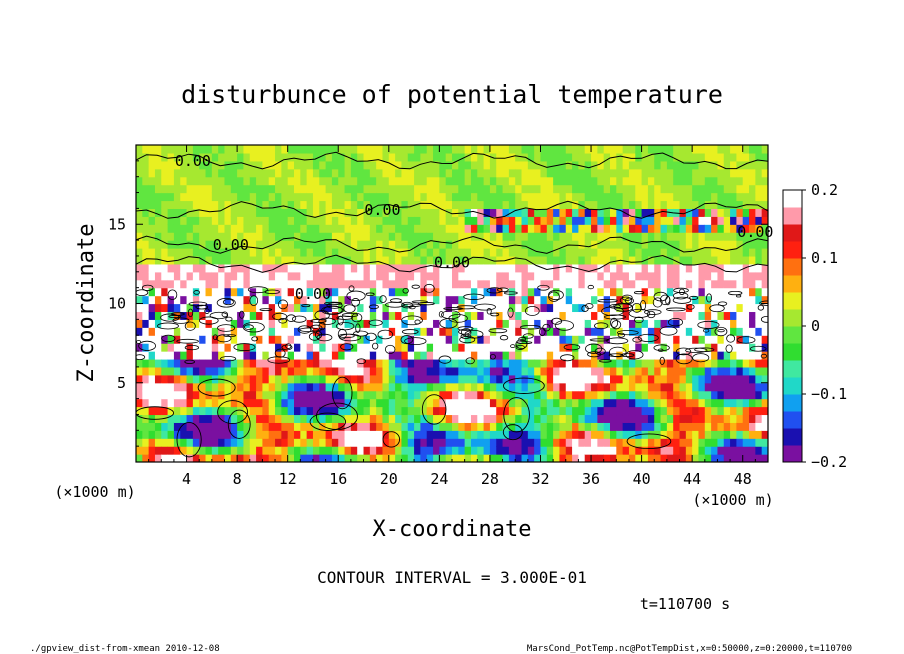 The image size is (904, 654). Describe the element at coordinates (439, 479) in the screenshot. I see `x-tick-label: 24` at that location.